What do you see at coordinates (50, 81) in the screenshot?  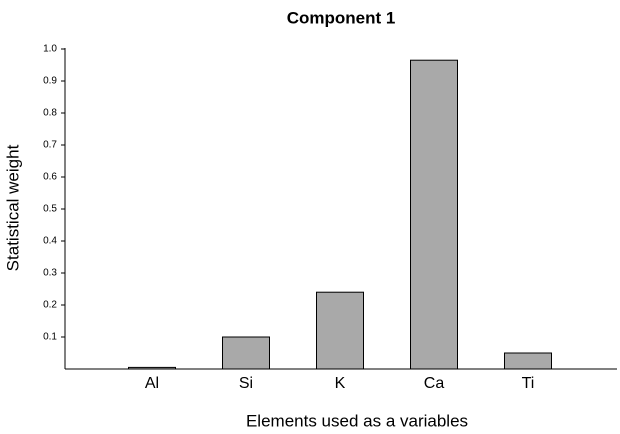 I see `y-tick-label: 0.9` at bounding box center [50, 81].